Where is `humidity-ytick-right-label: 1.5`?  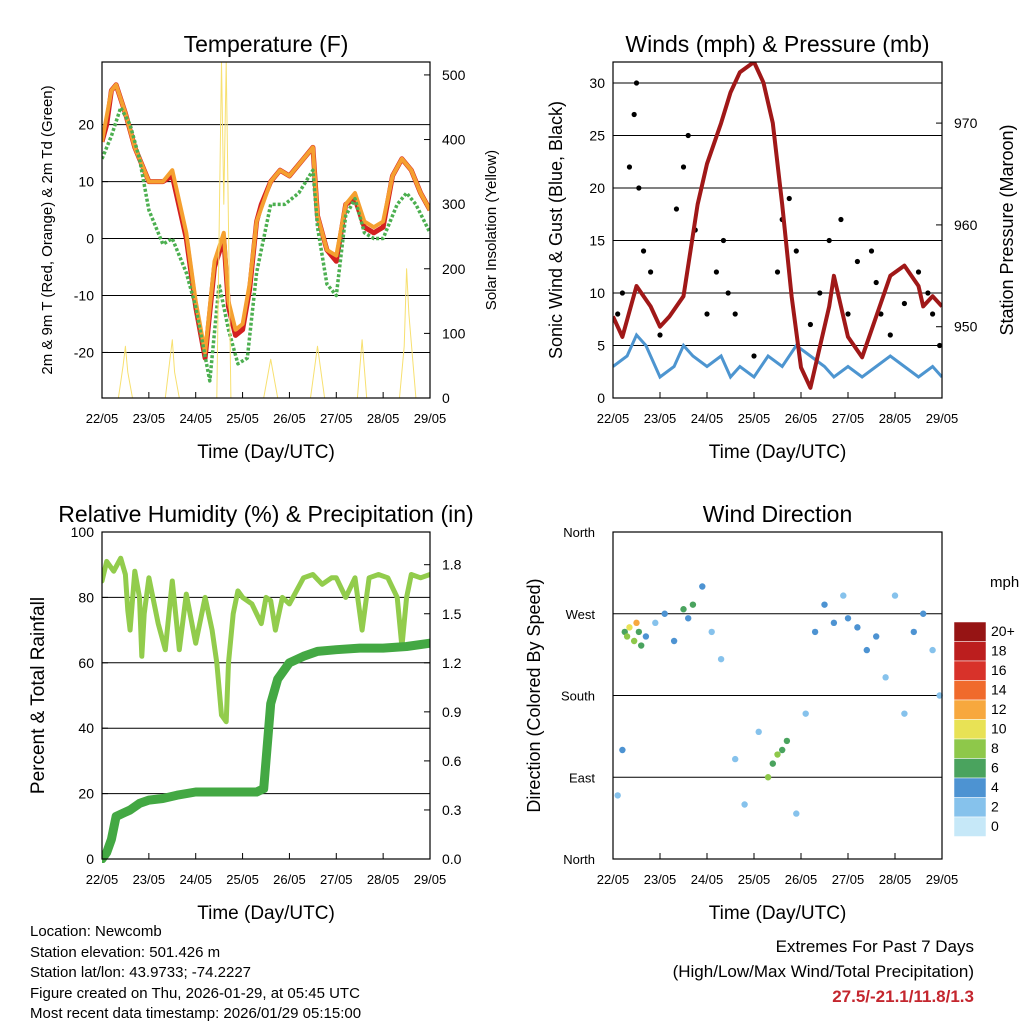 humidity-ytick-right-label: 1.5 is located at coordinates (452, 614).